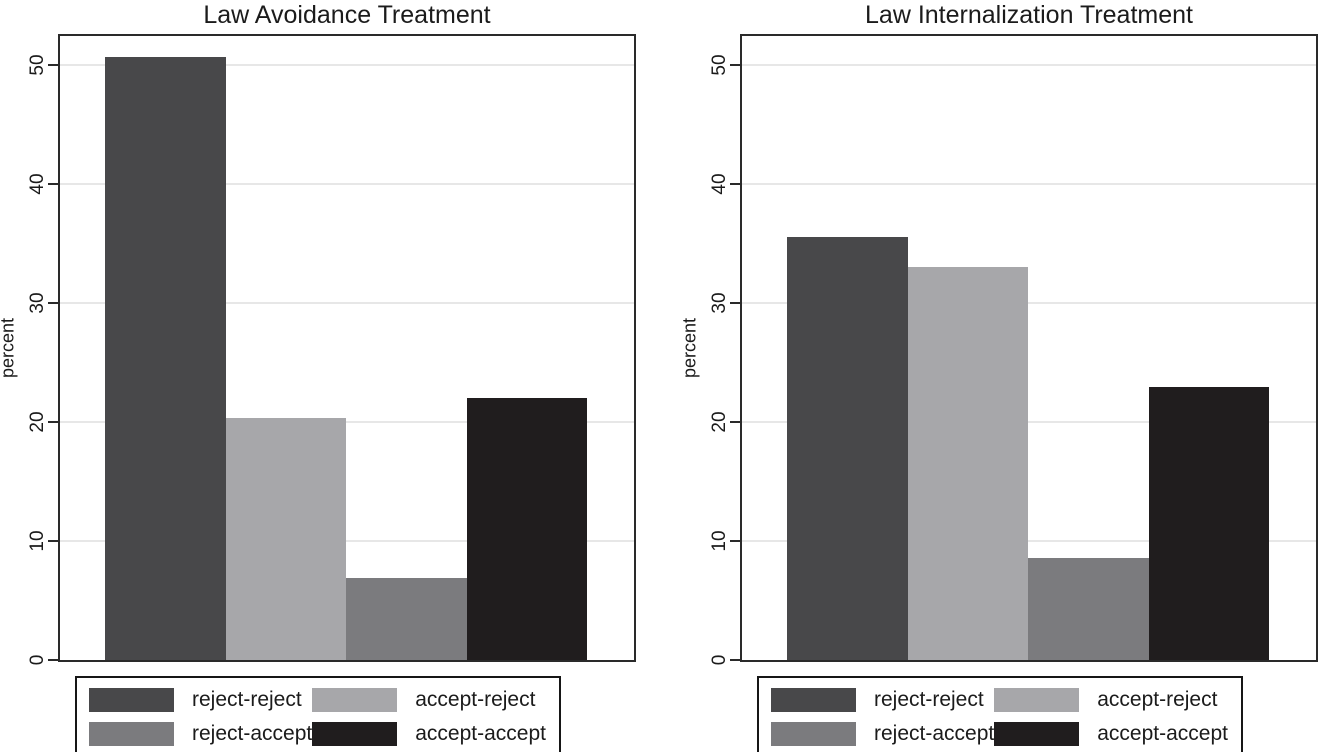 Image resolution: width=1323 pixels, height=752 pixels. I want to click on panel-title: Law Internalization Treatment, so click(1029, 15).